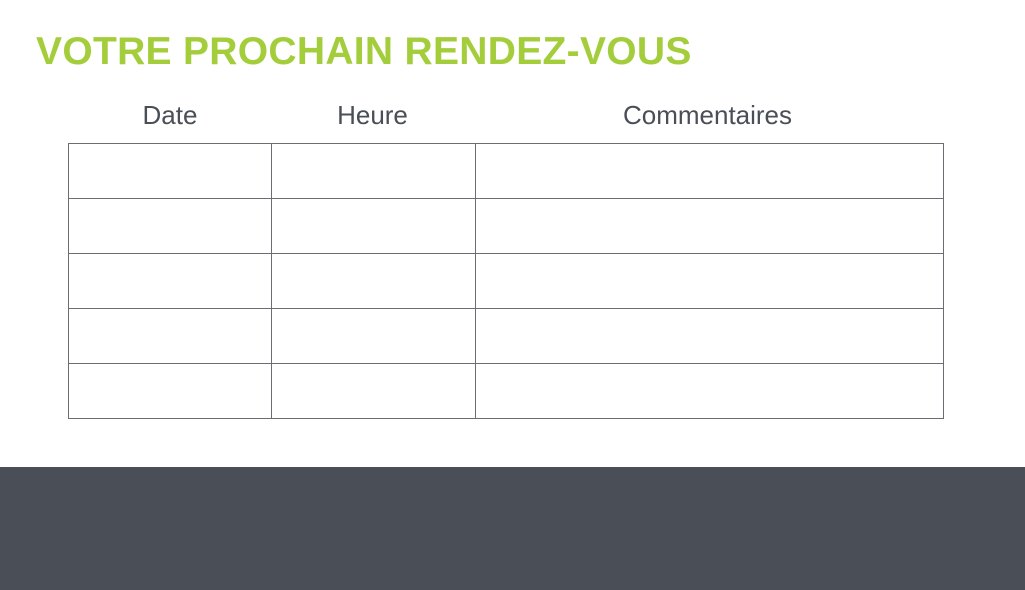 The image size is (1025, 590). What do you see at coordinates (372, 115) in the screenshot?
I see `column-header-heure: Heure` at bounding box center [372, 115].